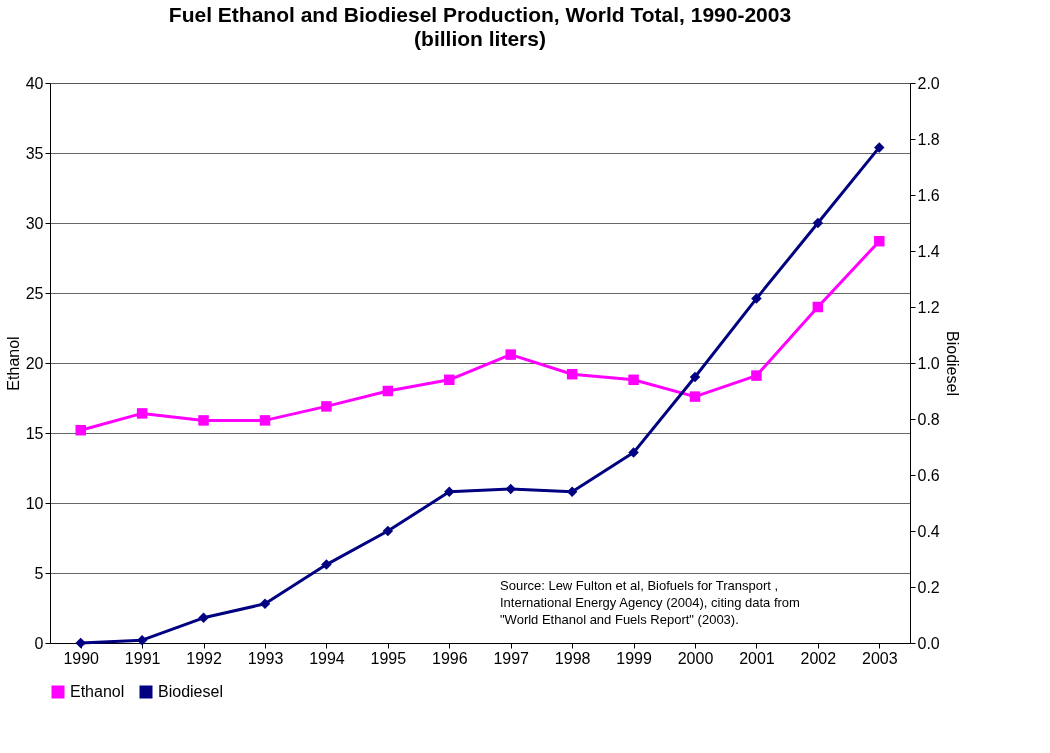 This screenshot has width=1050, height=753. What do you see at coordinates (928, 83) in the screenshot?
I see `y2-tick-label: 2.0` at bounding box center [928, 83].